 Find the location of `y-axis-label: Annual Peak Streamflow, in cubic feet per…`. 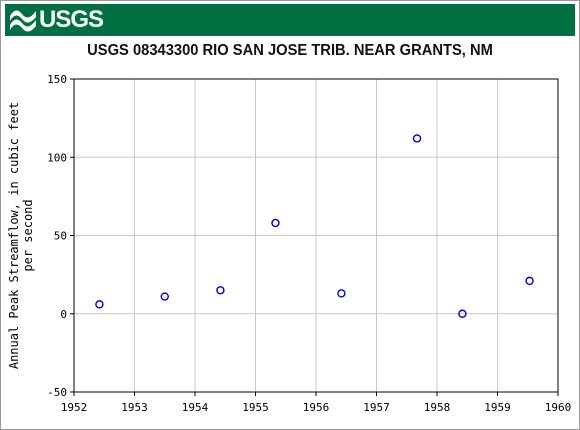

y-axis-label: Annual Peak Streamflow, in cubic feet per… is located at coordinates (21, 235).